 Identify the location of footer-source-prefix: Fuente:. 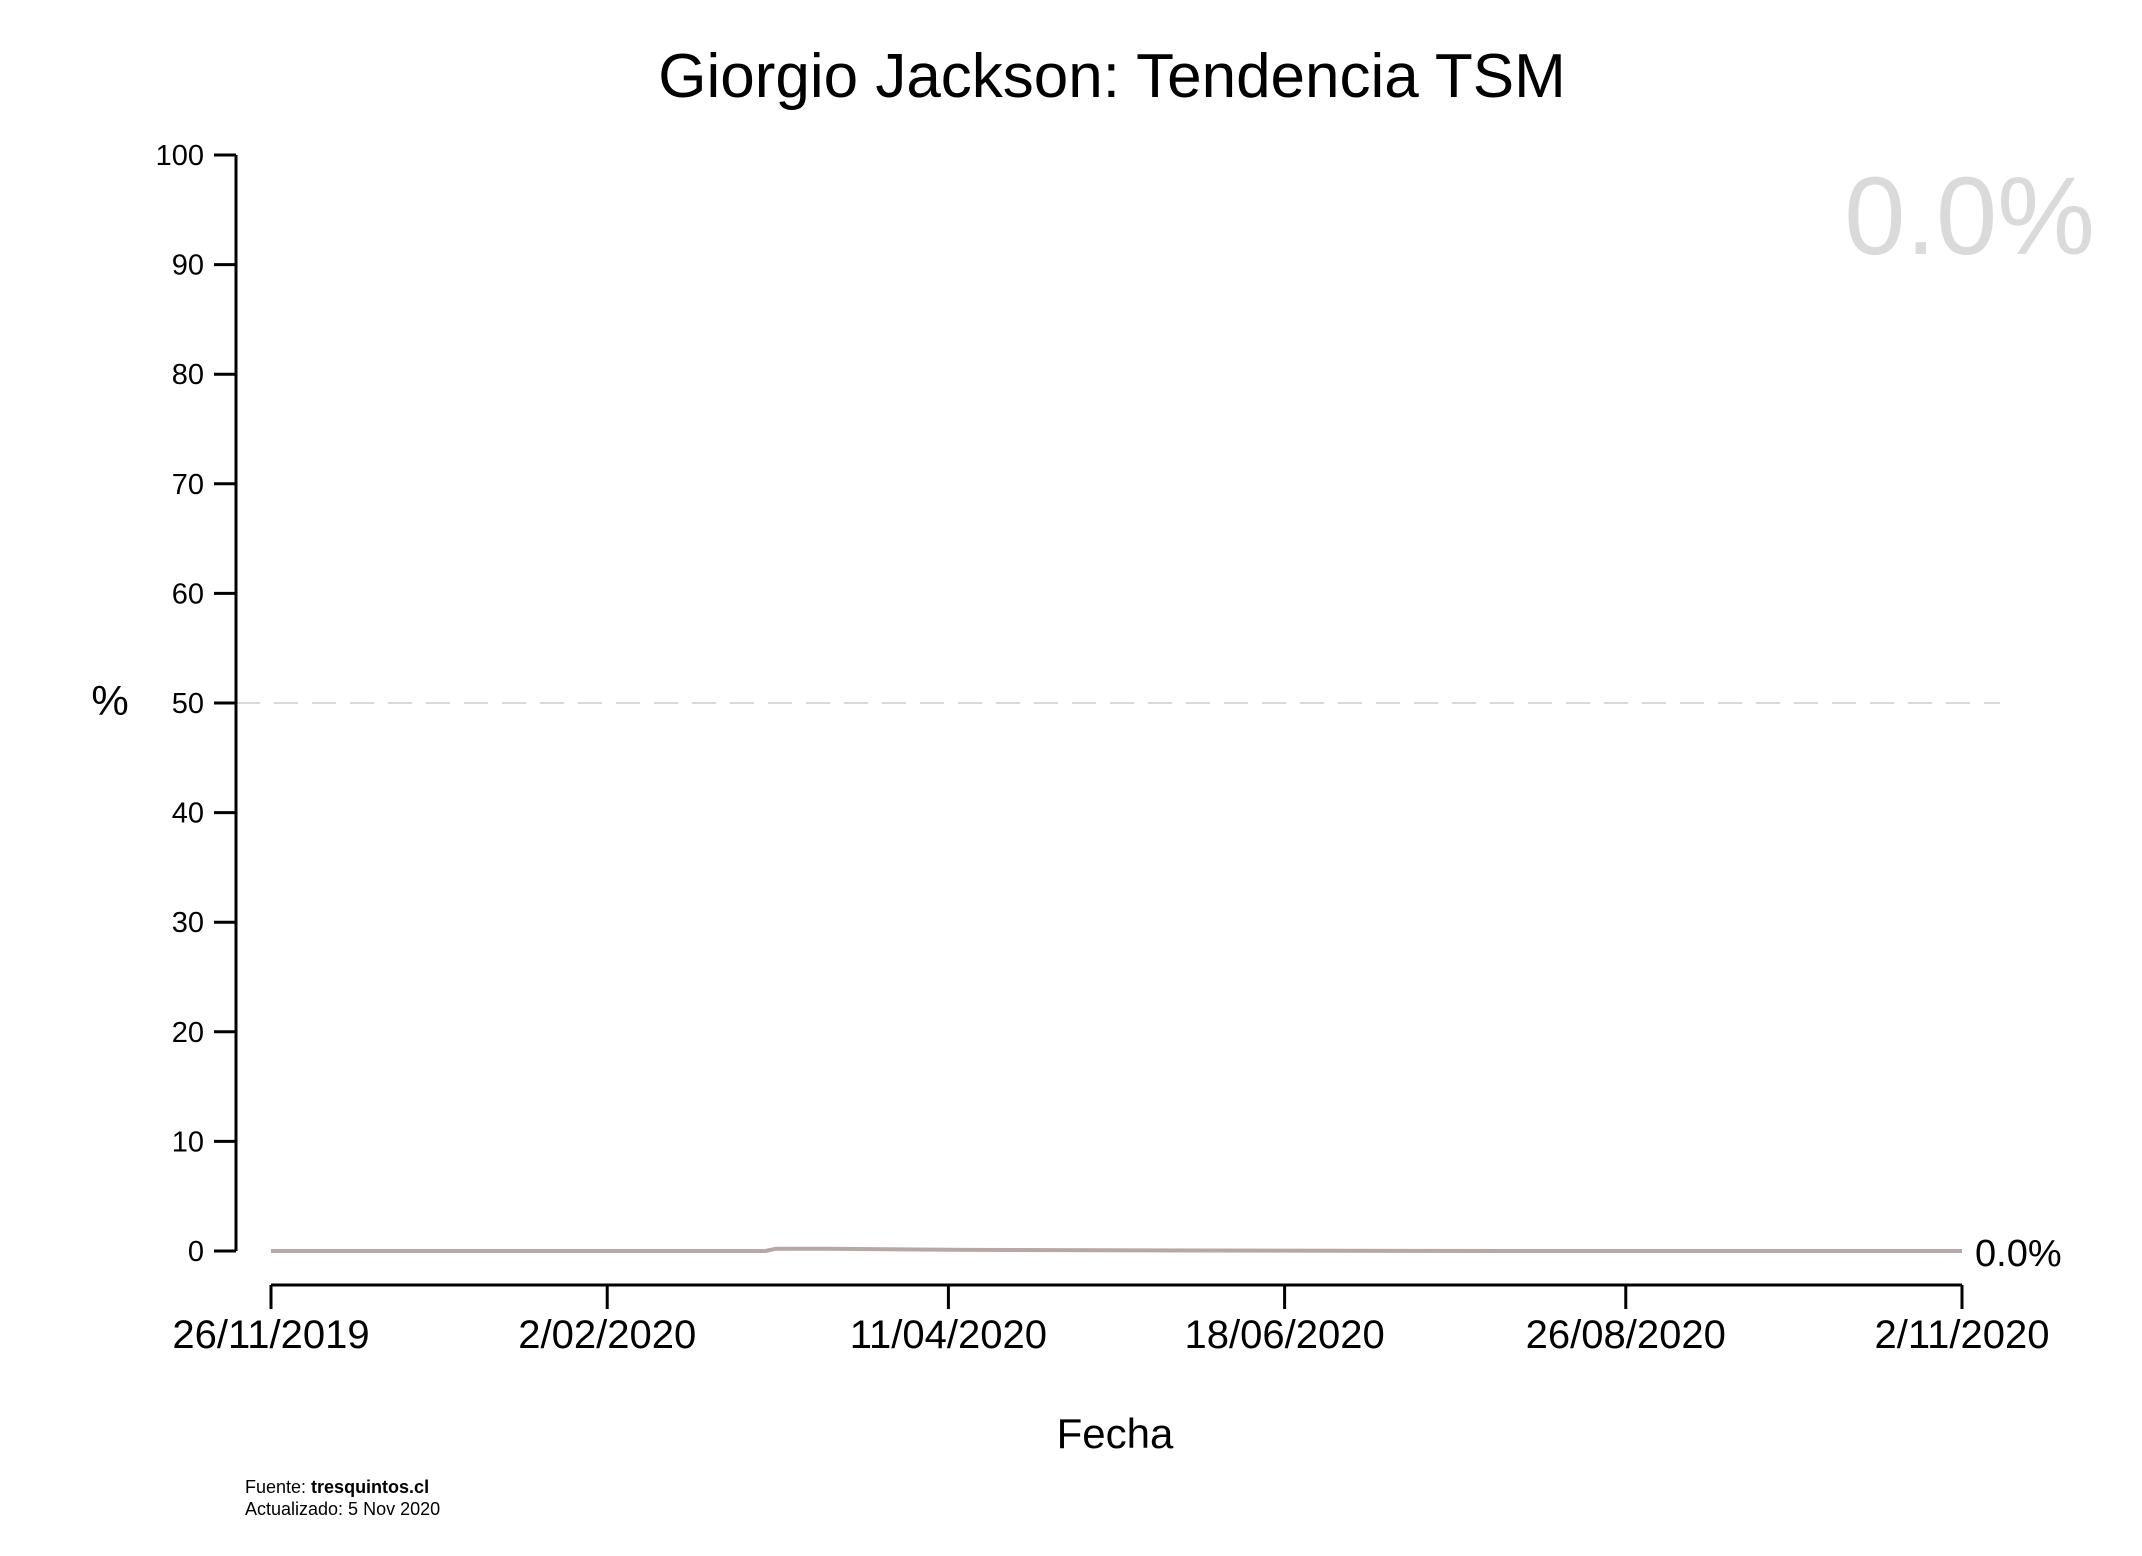
(278, 1487).